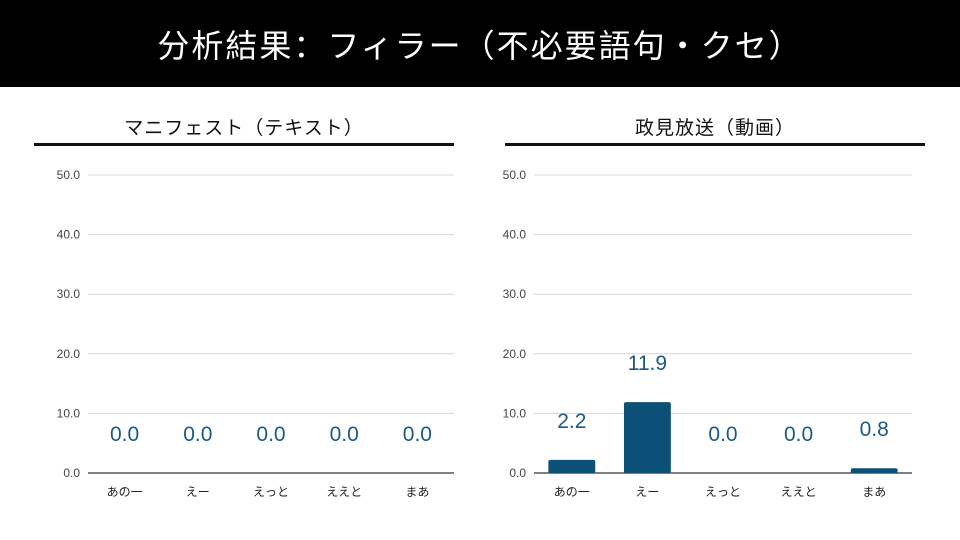 This screenshot has width=960, height=540. What do you see at coordinates (571, 421) in the screenshot?
I see `data-label: 2.2` at bounding box center [571, 421].